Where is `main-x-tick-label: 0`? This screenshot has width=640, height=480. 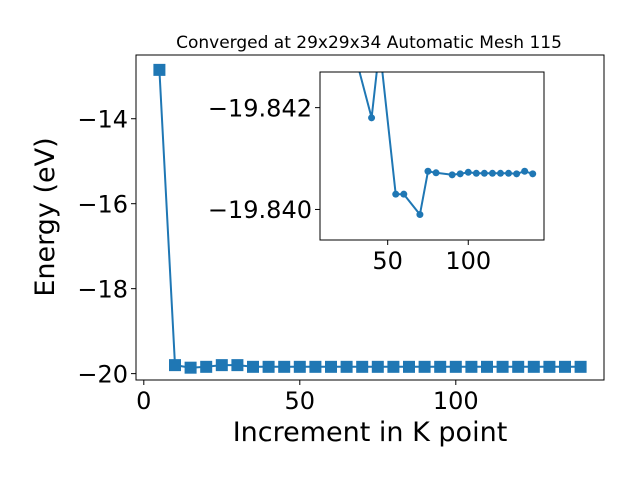
main-x-tick-label: 0 is located at coordinates (143, 401).